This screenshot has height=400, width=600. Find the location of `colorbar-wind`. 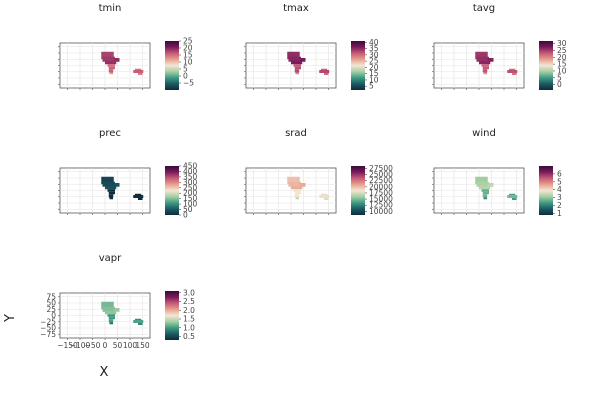

colorbar-wind is located at coordinates (546, 190).